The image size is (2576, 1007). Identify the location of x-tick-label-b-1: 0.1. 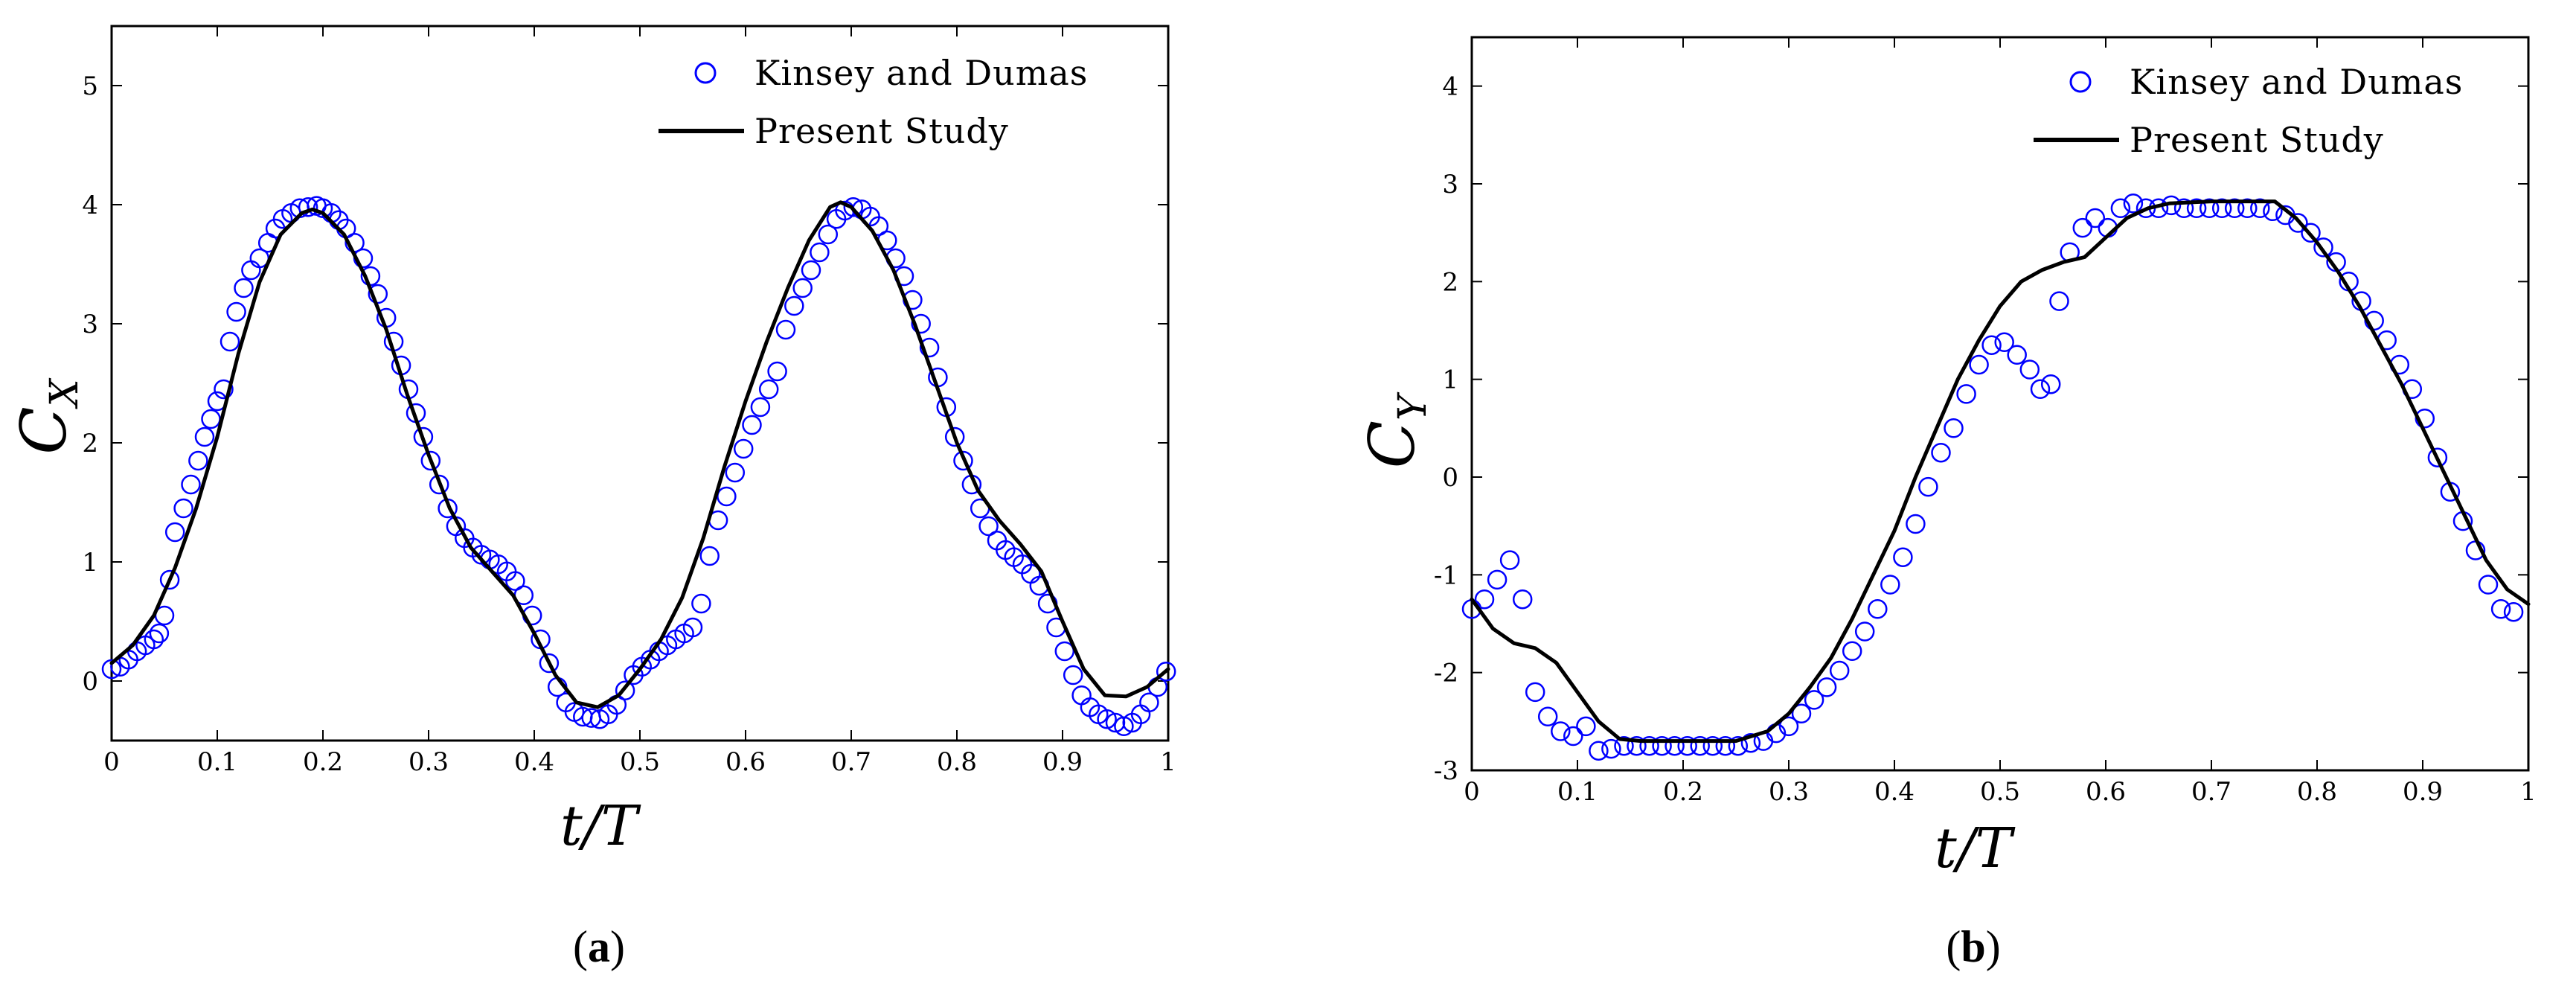
(1578, 792).